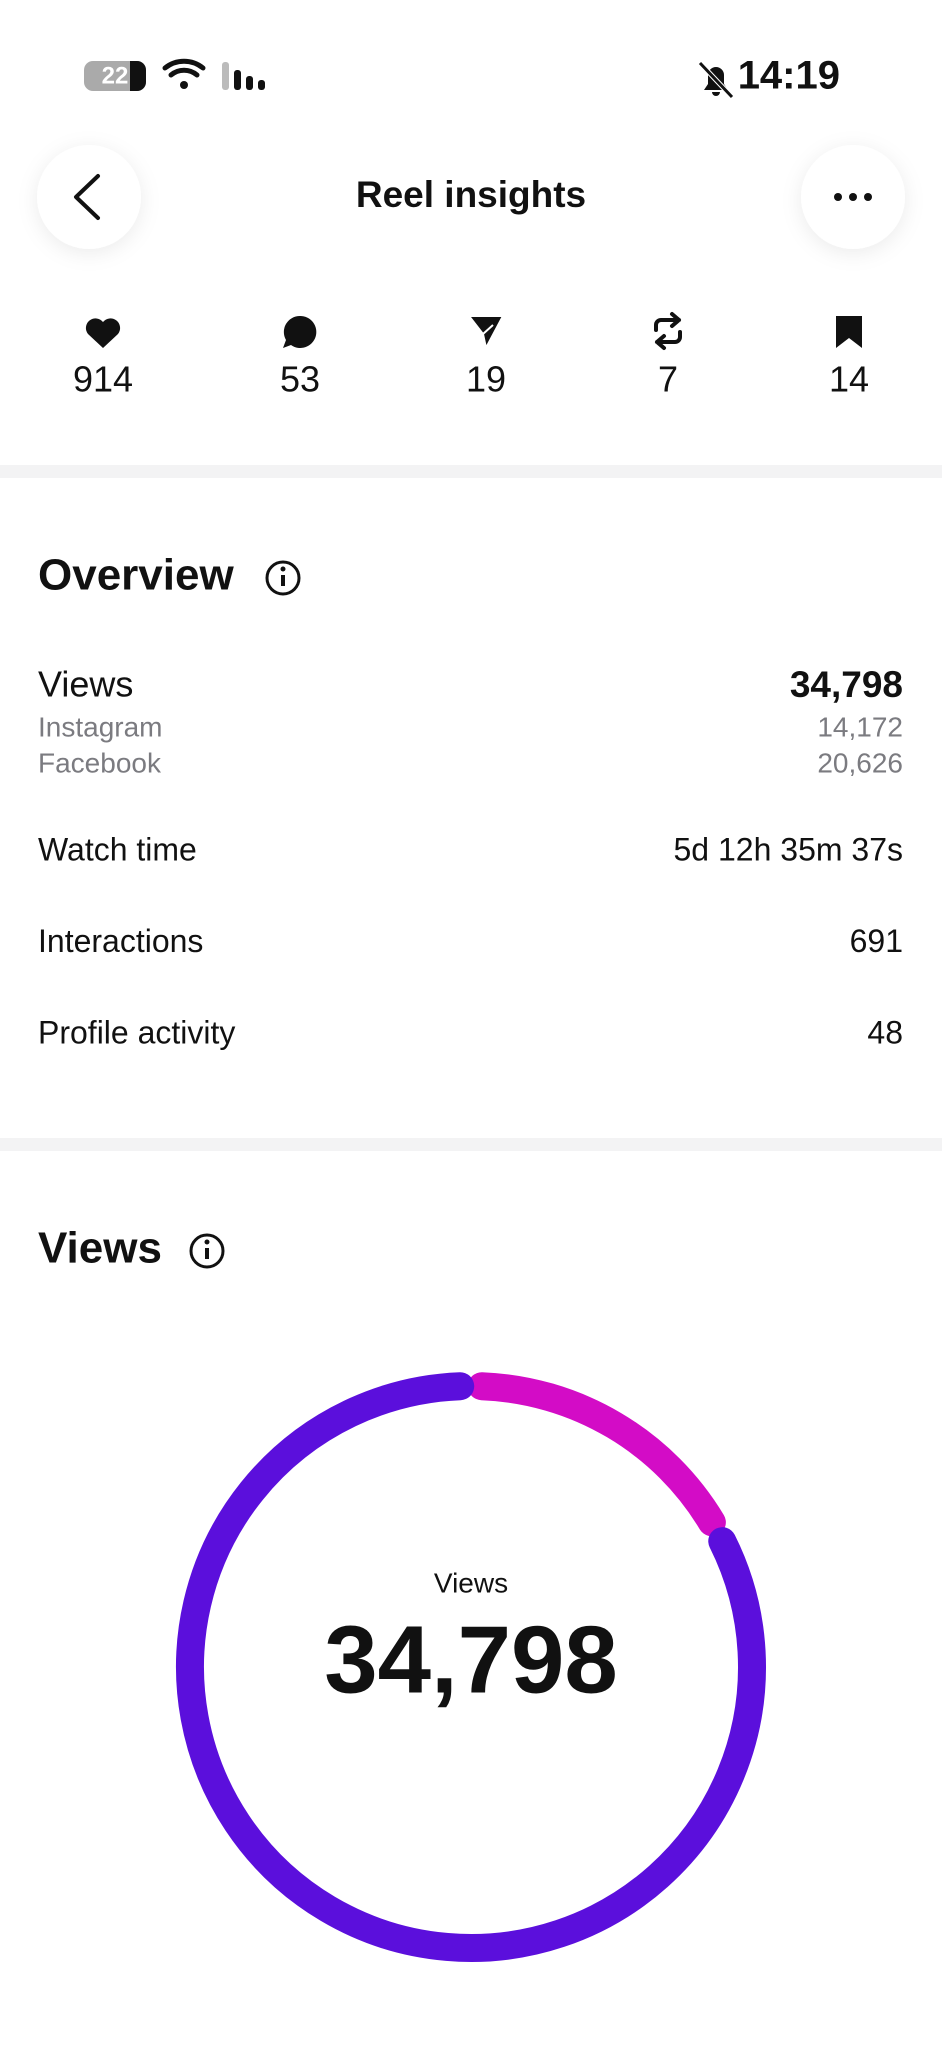 This screenshot has width=942, height=2053. What do you see at coordinates (136, 575) in the screenshot?
I see `section-title: Overview` at bounding box center [136, 575].